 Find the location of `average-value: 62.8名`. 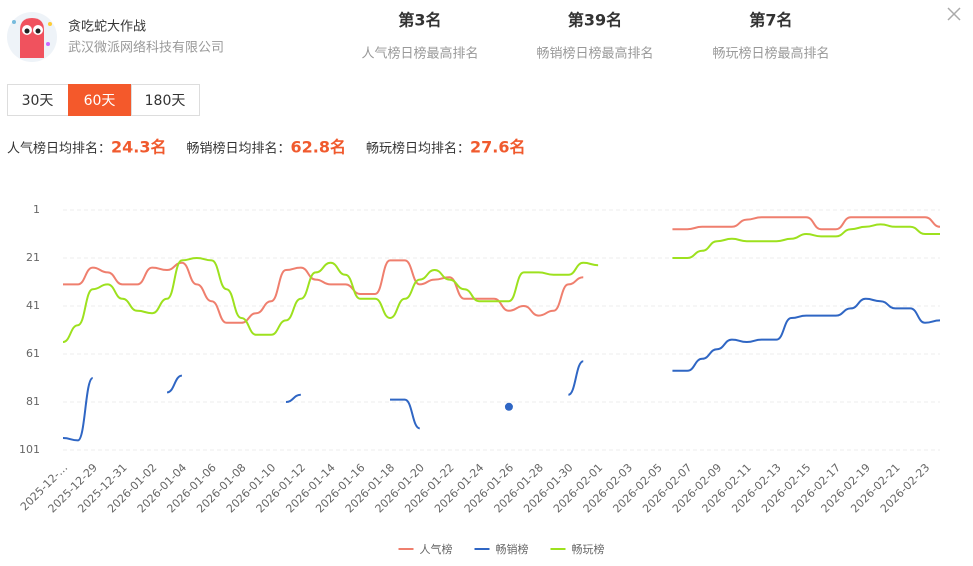

average-value: 62.8名 is located at coordinates (318, 147).